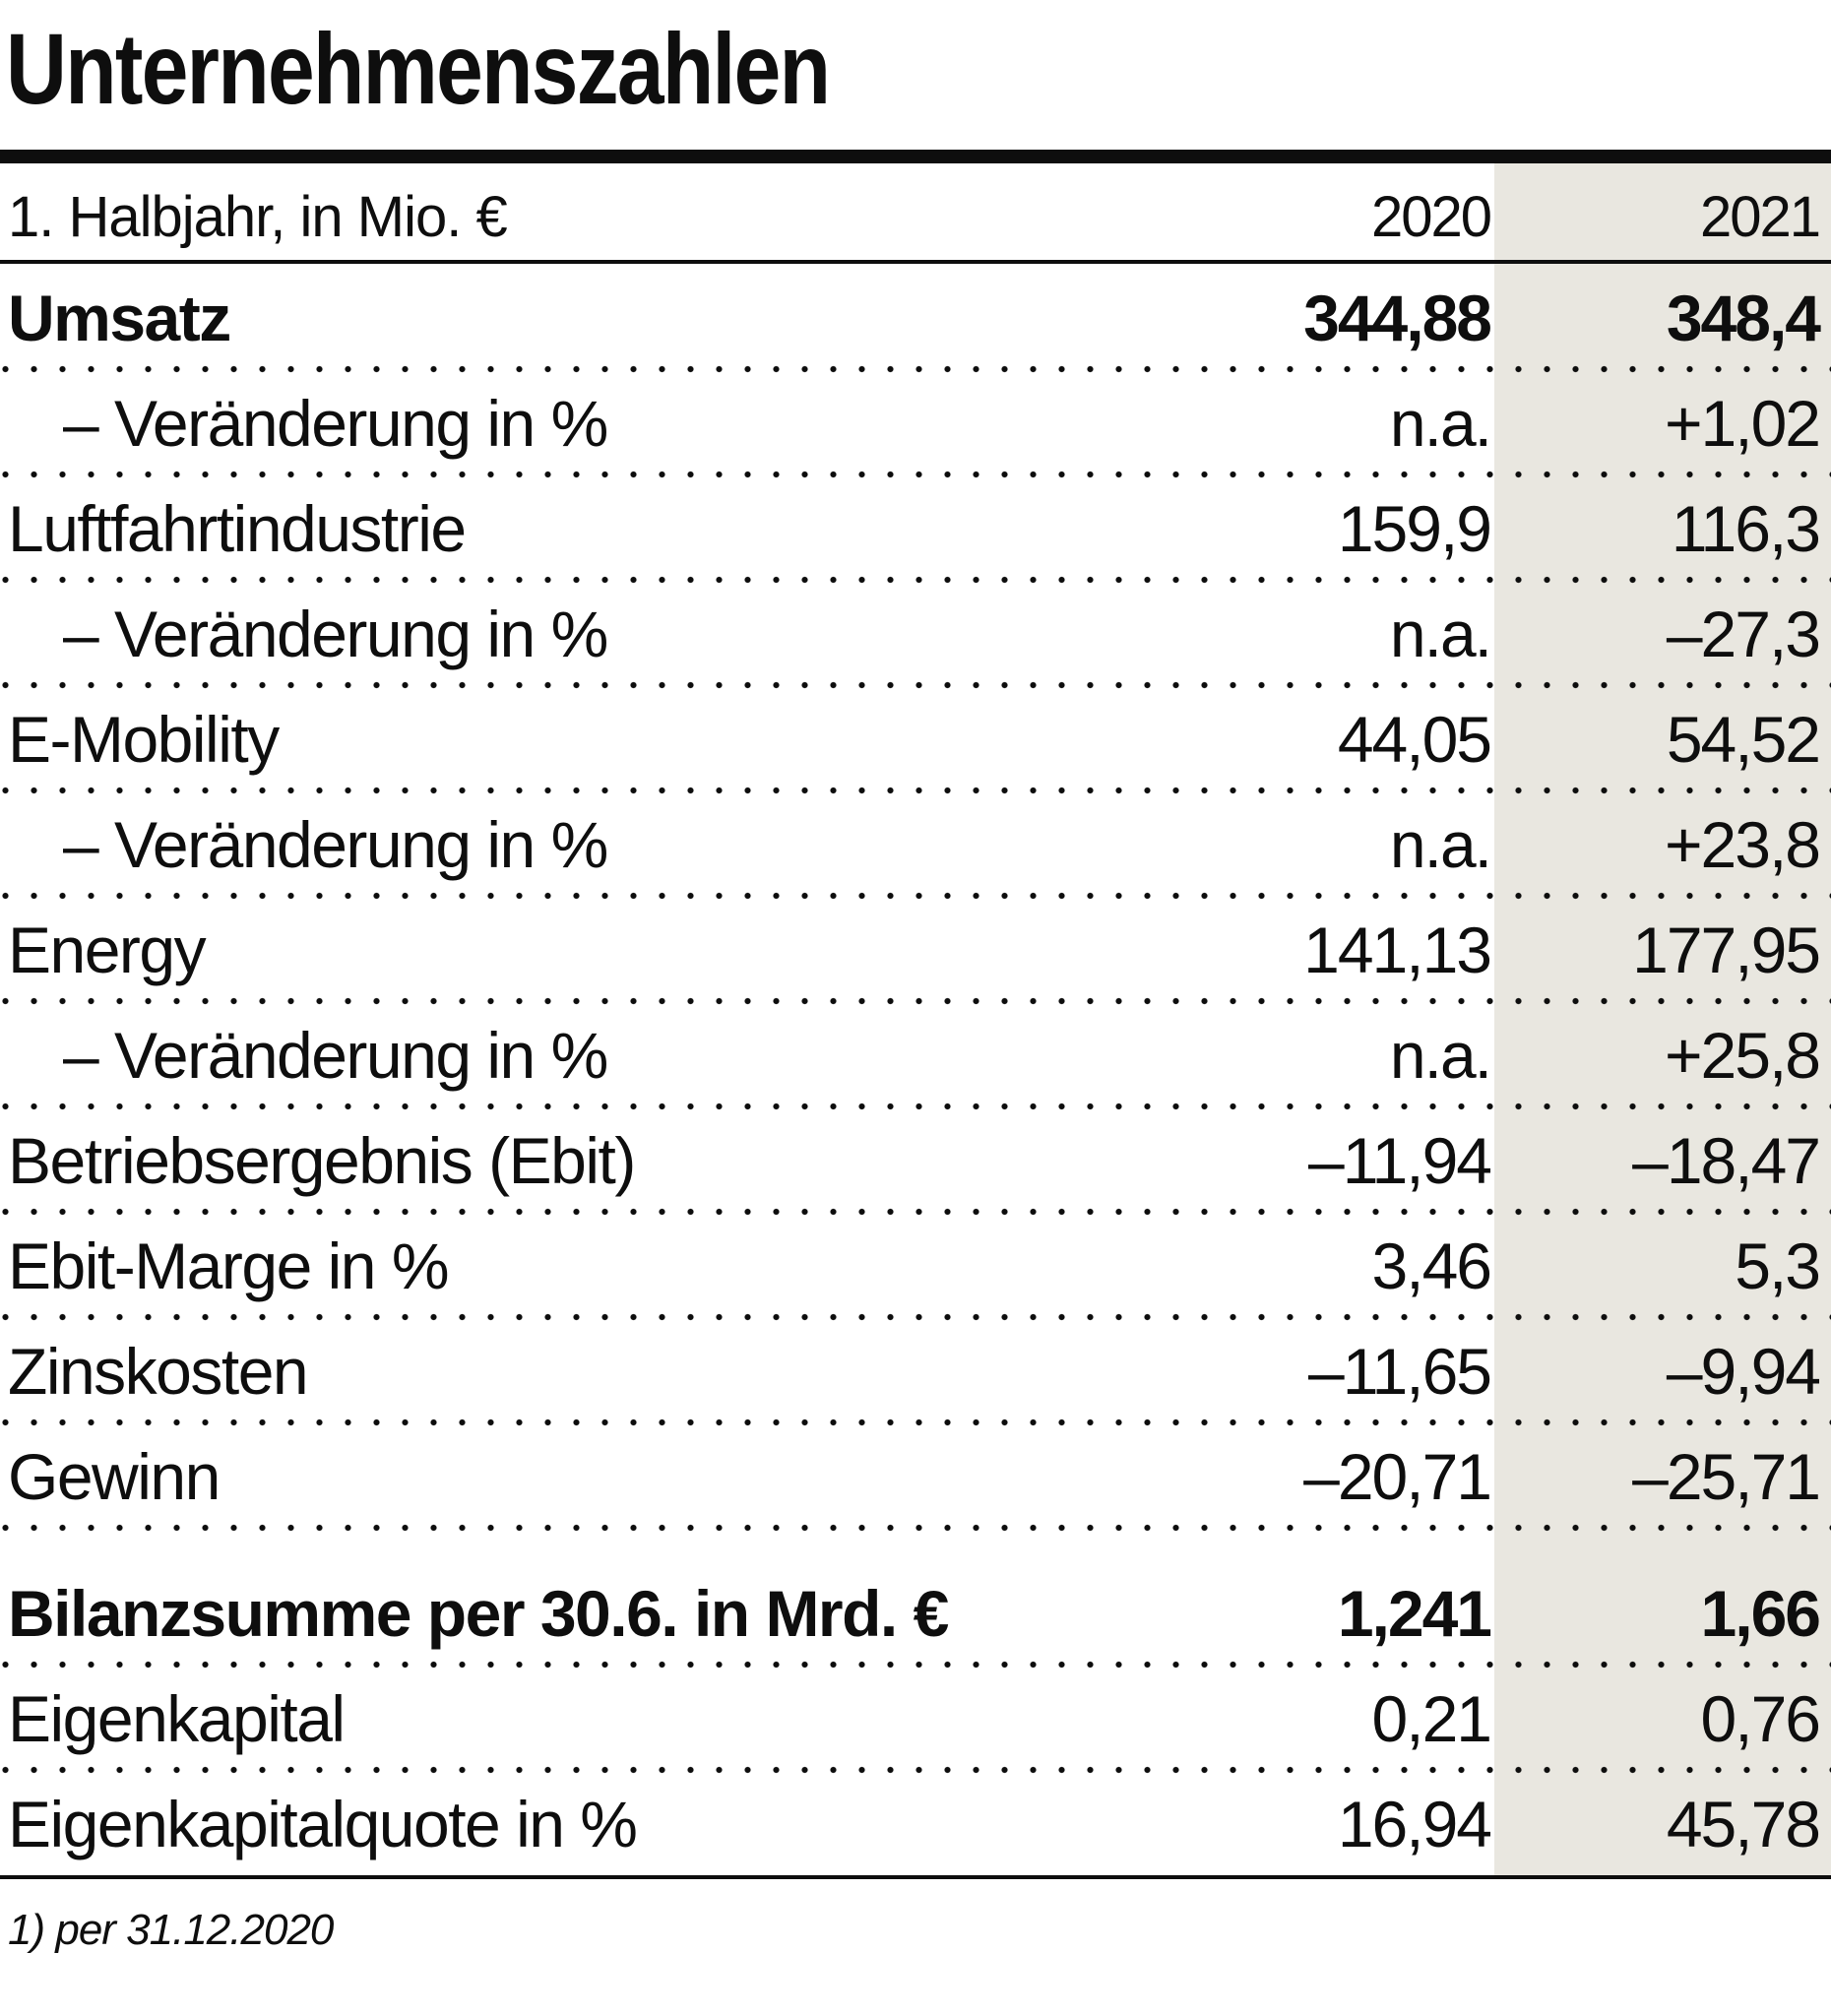 The image size is (1831, 2016). What do you see at coordinates (323, 1824) in the screenshot?
I see `row-label: Eigenkapitalquote in %` at bounding box center [323, 1824].